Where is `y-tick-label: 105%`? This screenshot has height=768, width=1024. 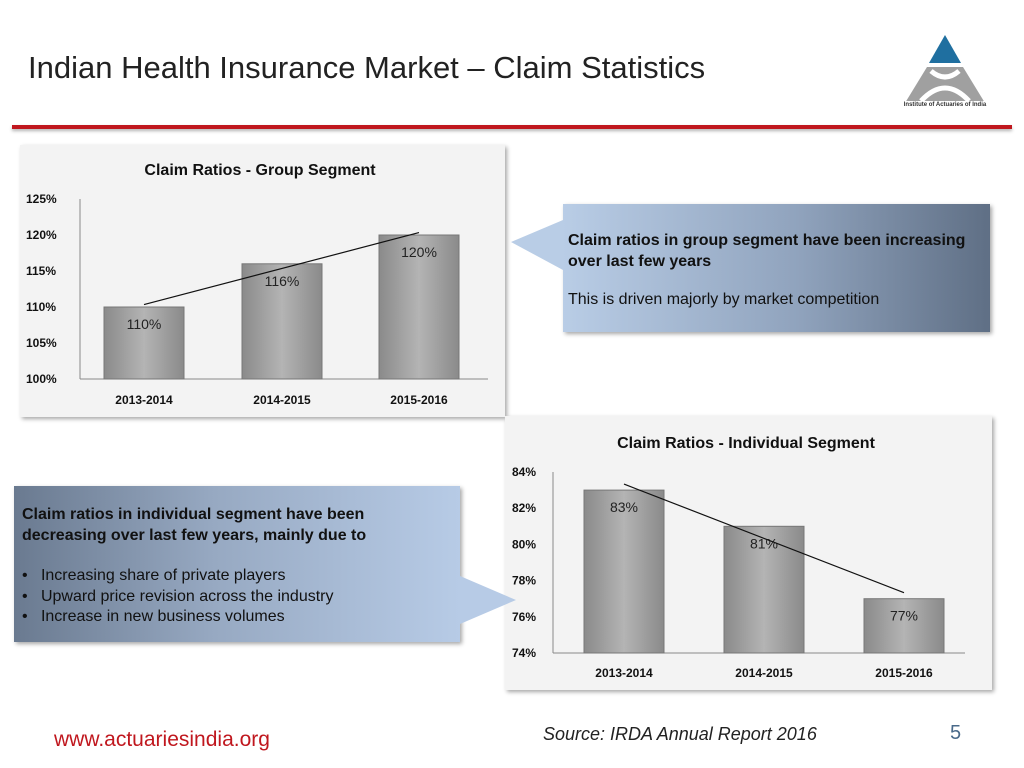 y-tick-label: 105% is located at coordinates (41, 343).